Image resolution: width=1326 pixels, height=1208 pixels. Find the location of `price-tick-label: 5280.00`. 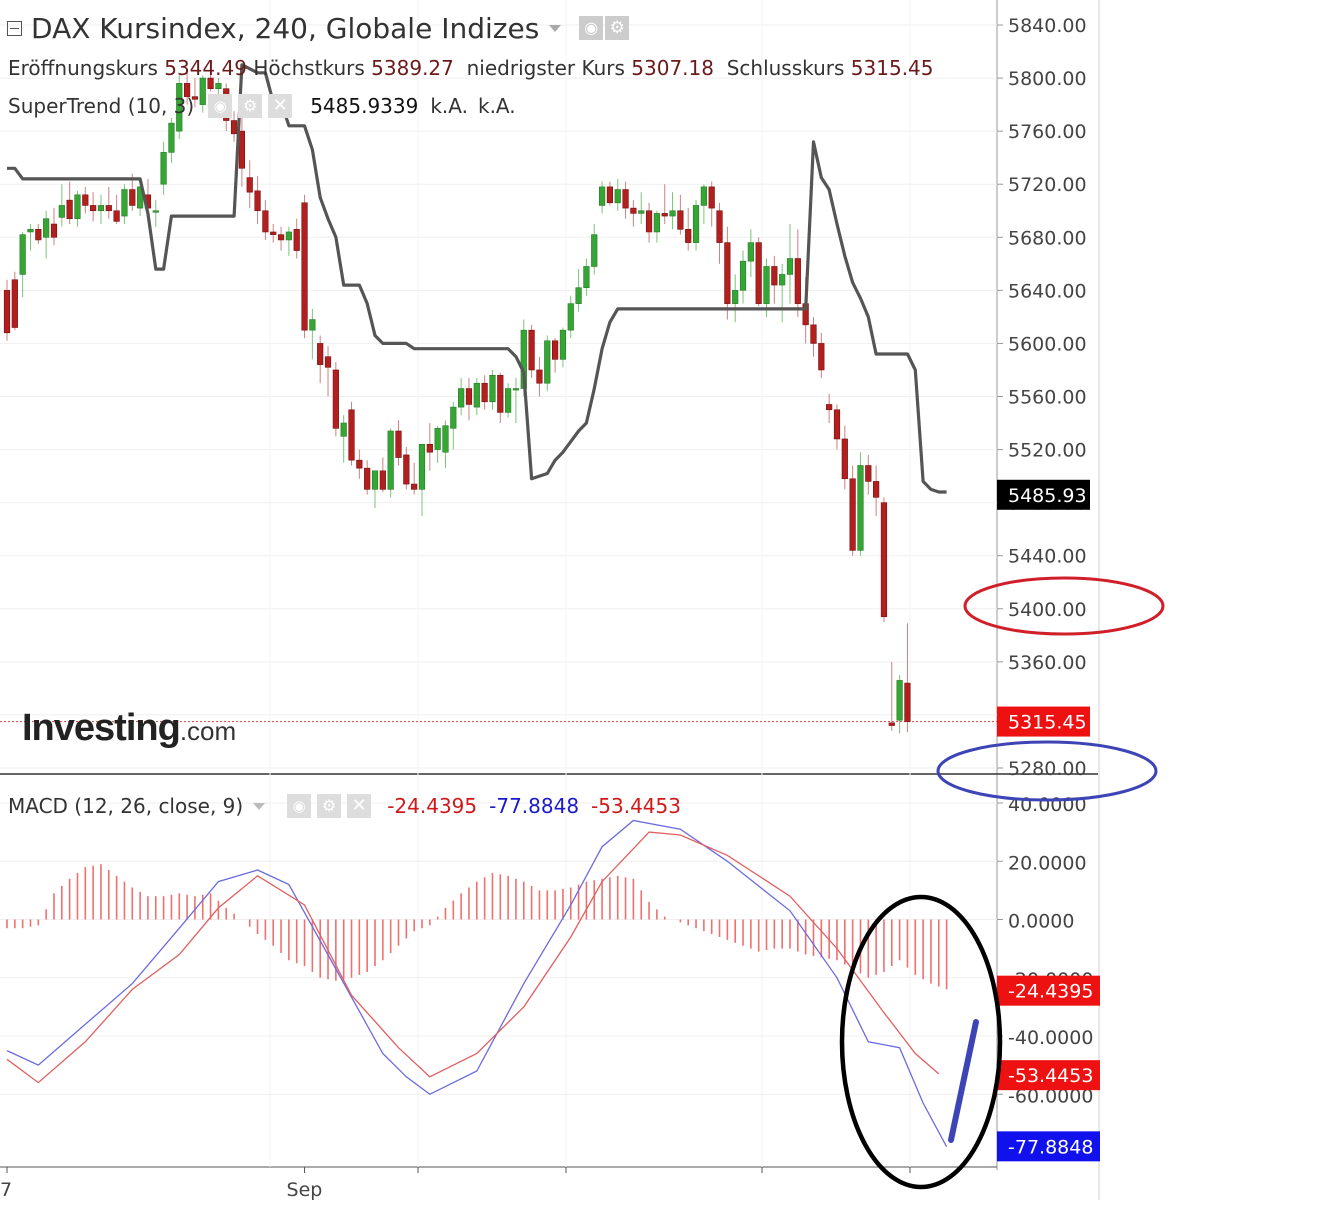

price-tick-label: 5280.00 is located at coordinates (1047, 769).